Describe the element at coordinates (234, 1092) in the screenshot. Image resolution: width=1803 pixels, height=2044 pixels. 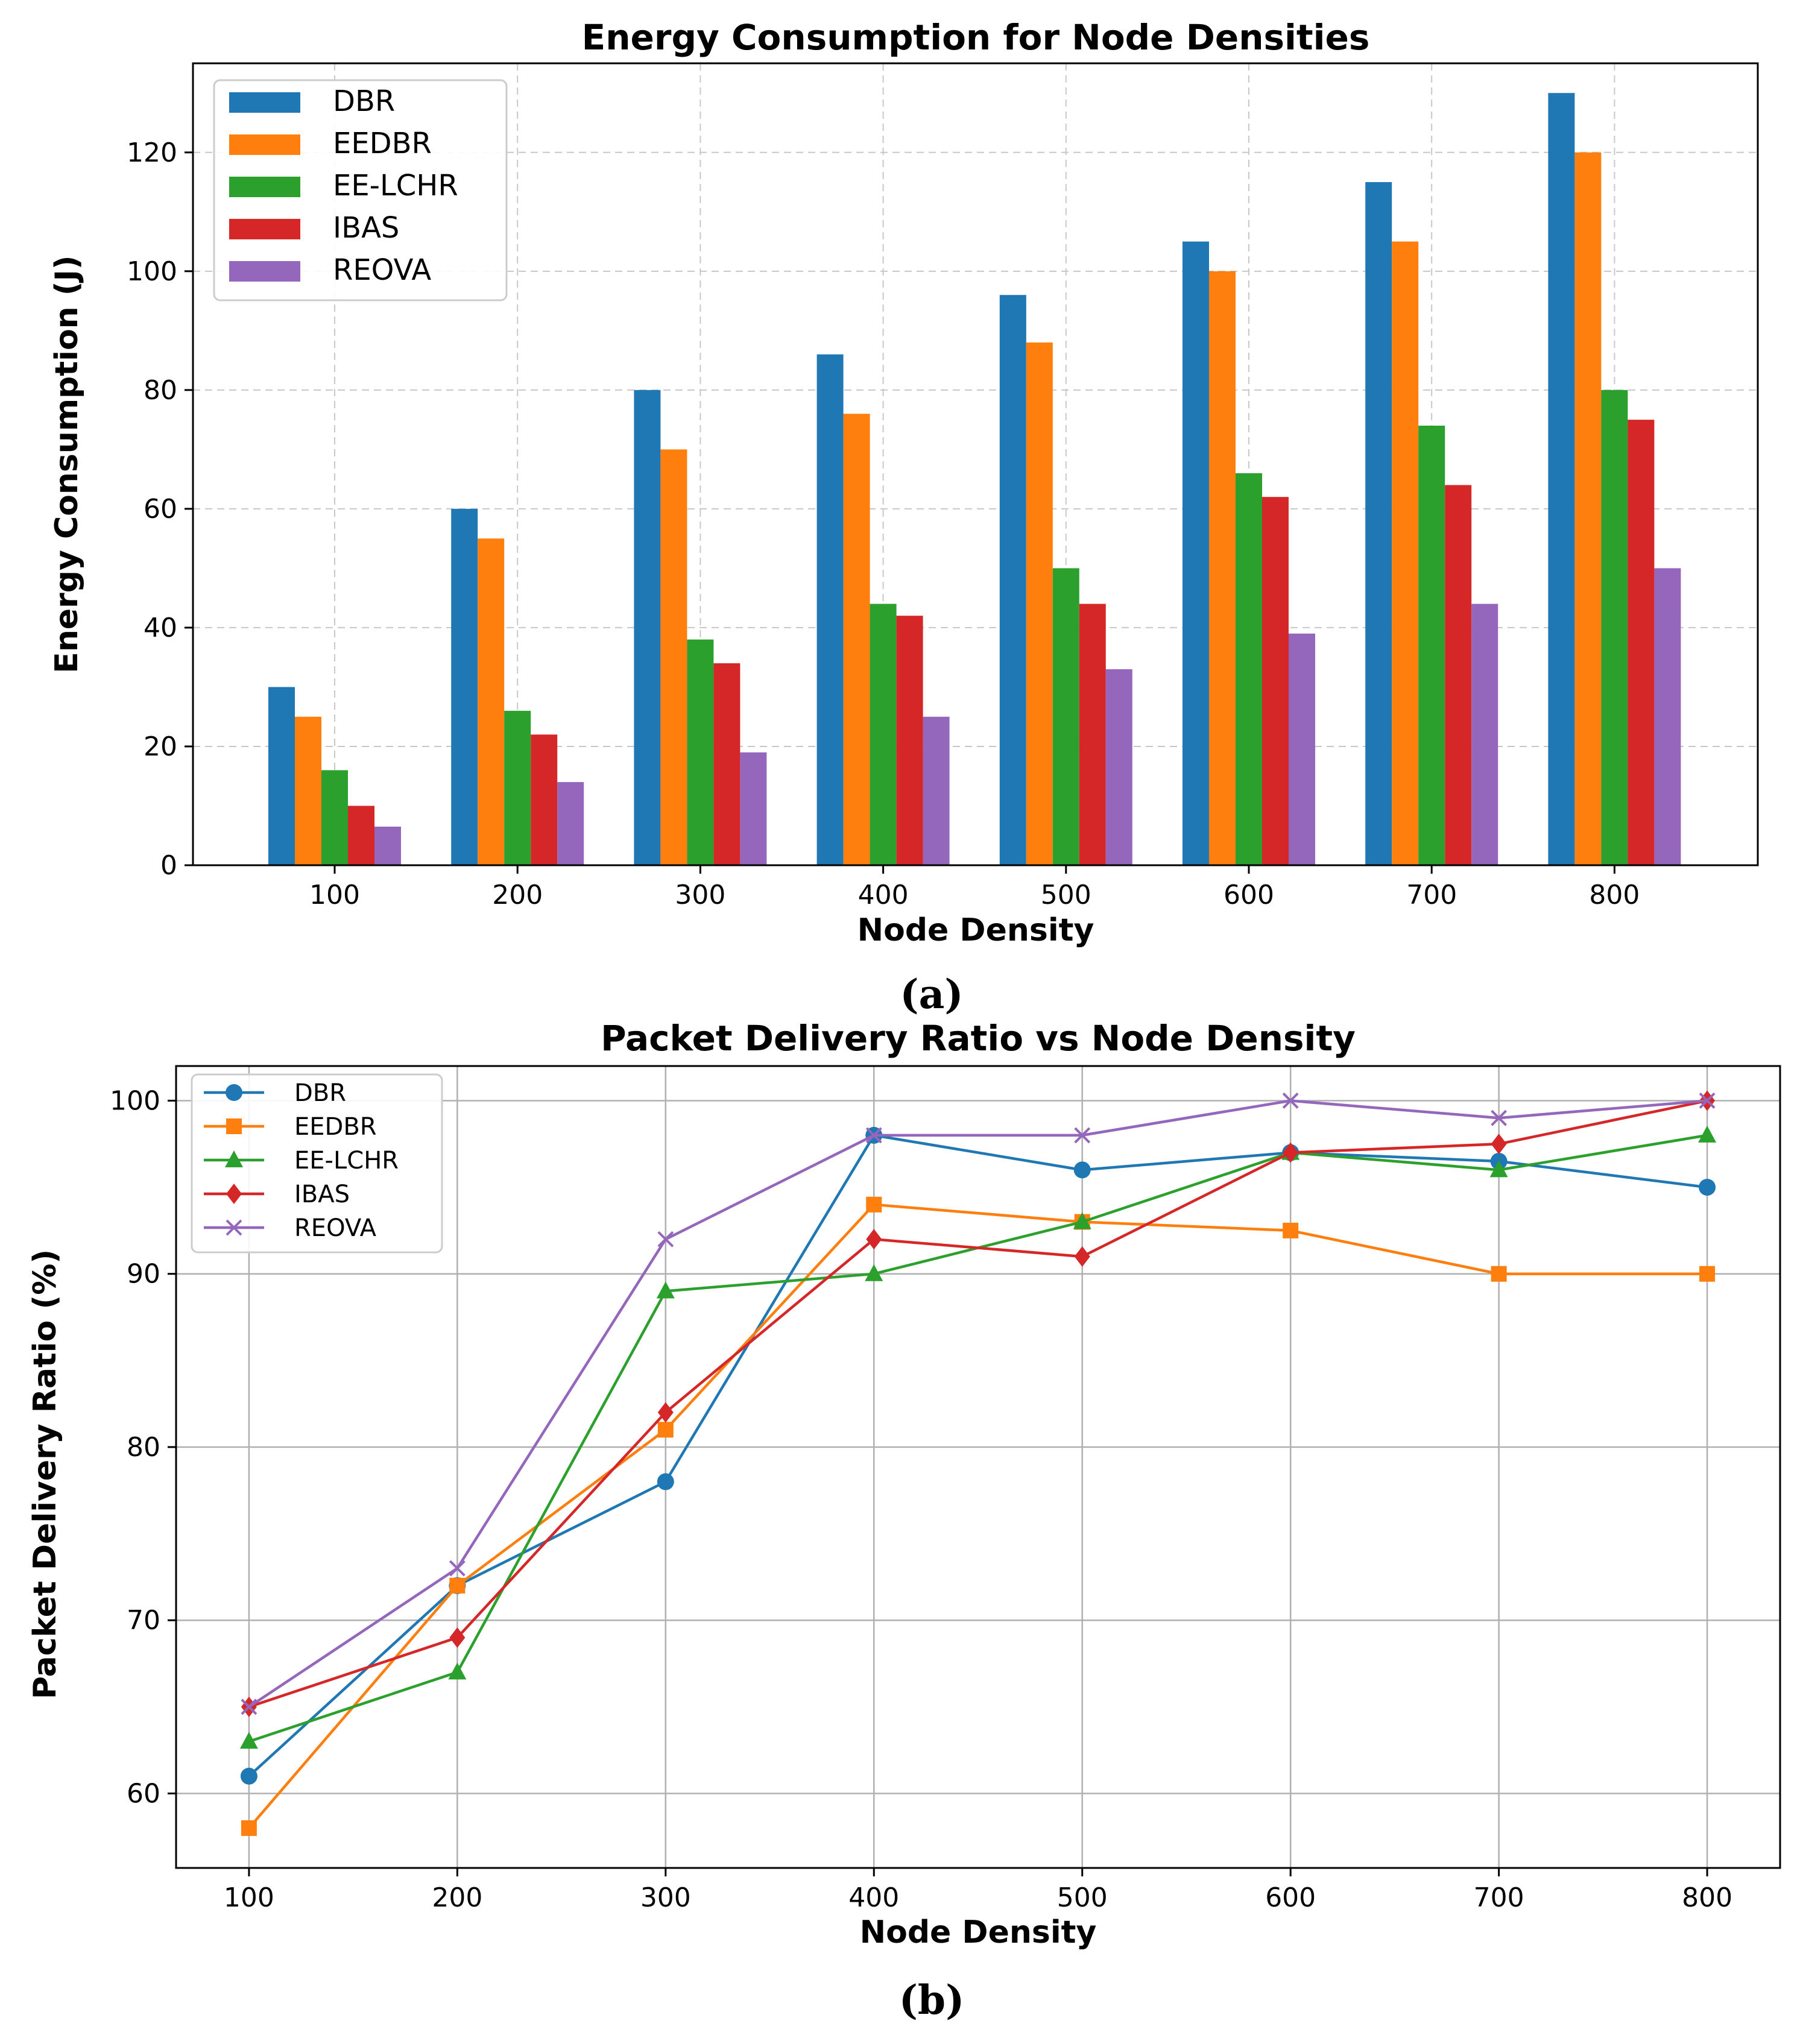
I see `pdr-legend-marker-dbr` at that location.